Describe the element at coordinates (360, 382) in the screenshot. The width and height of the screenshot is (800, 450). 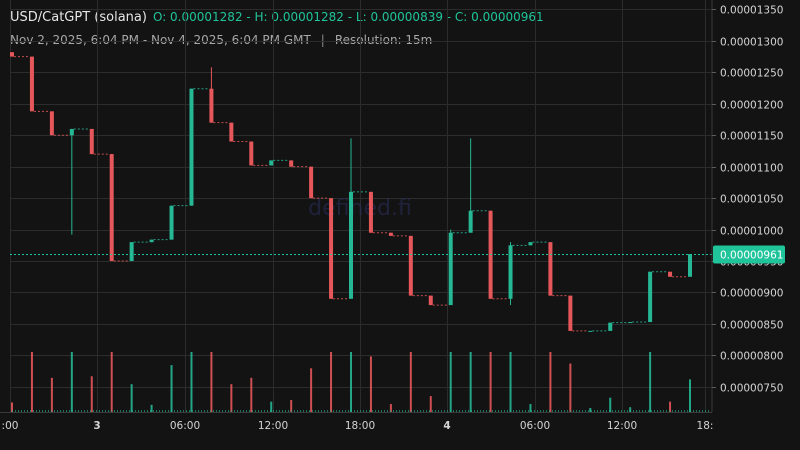
I see `volume-bars` at that location.